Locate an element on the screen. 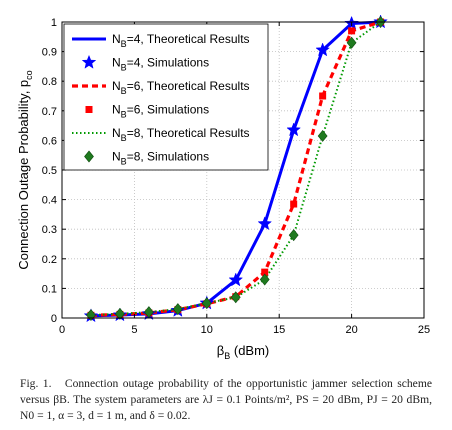 This screenshot has height=430, width=452. legend-label-3: NB=6, Simulations is located at coordinates (160, 111).